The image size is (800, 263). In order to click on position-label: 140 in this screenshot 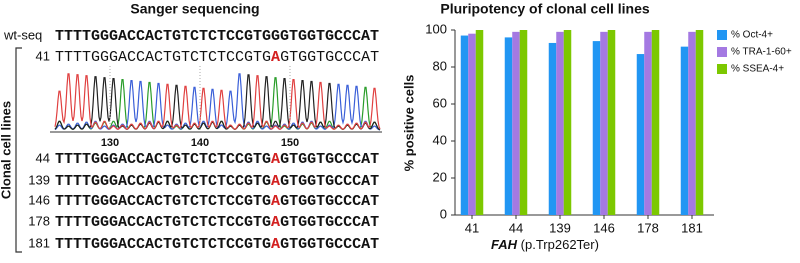, I will do `click(200, 143)`.